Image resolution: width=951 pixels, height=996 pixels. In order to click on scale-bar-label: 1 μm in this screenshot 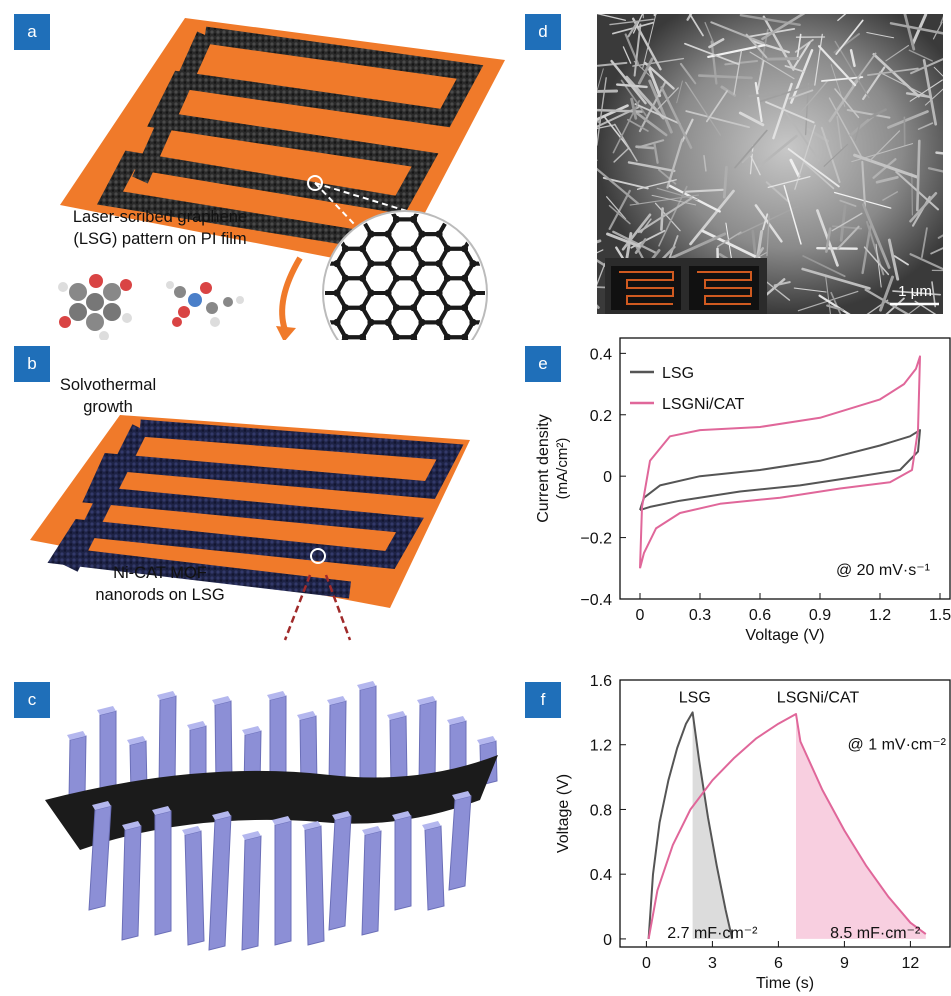, I will do `click(915, 291)`.